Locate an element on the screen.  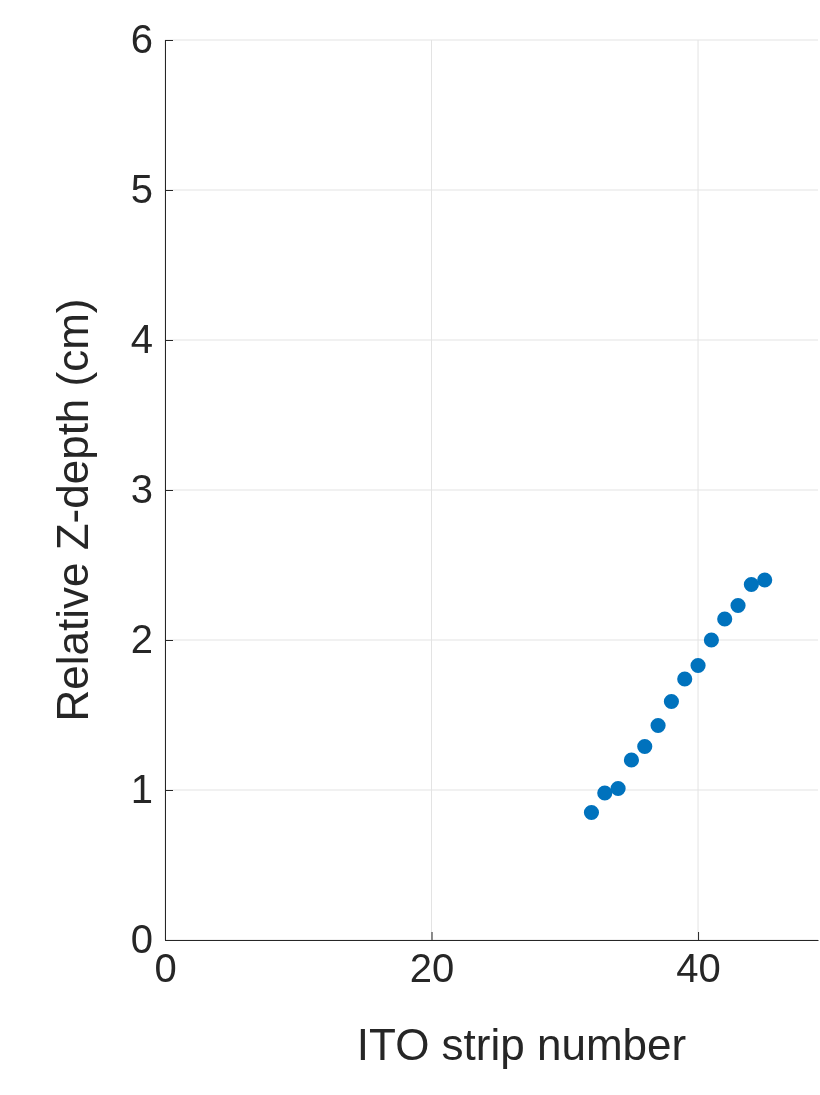
y-axis-title: Relative Z-depth (cm) is located at coordinates (72, 510).